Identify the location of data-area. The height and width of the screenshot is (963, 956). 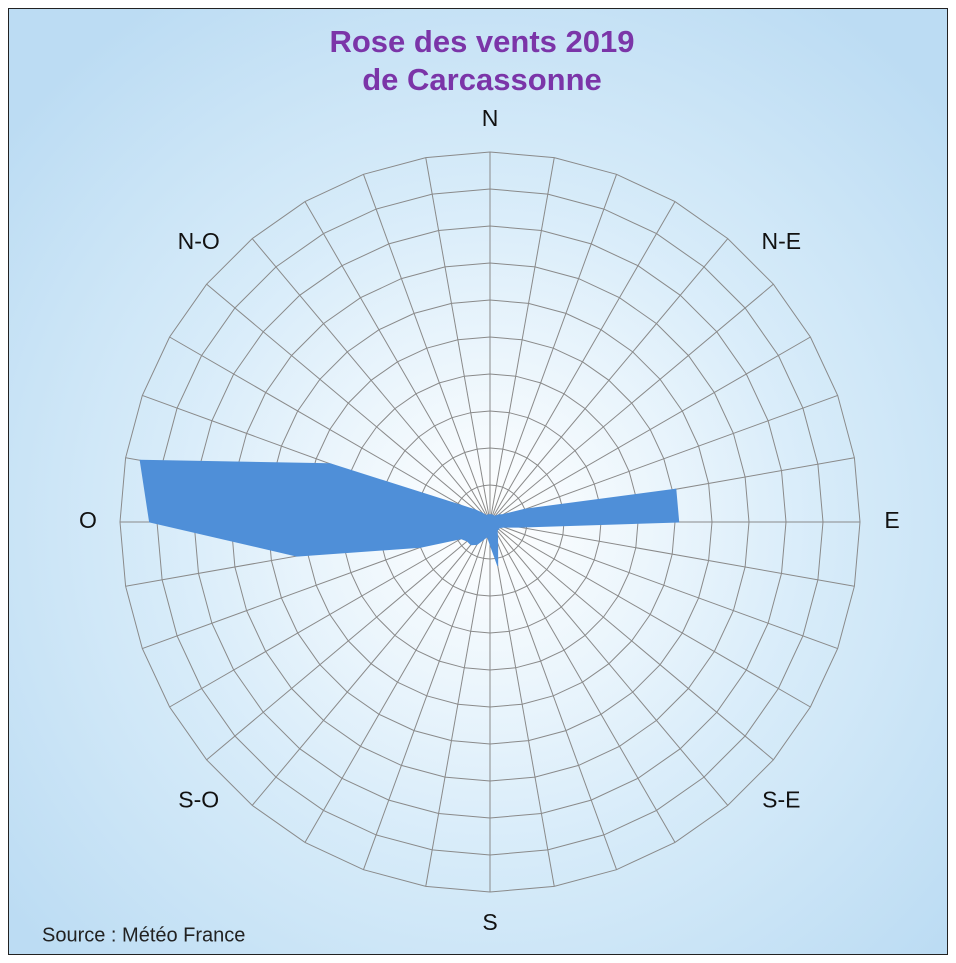
(409, 512).